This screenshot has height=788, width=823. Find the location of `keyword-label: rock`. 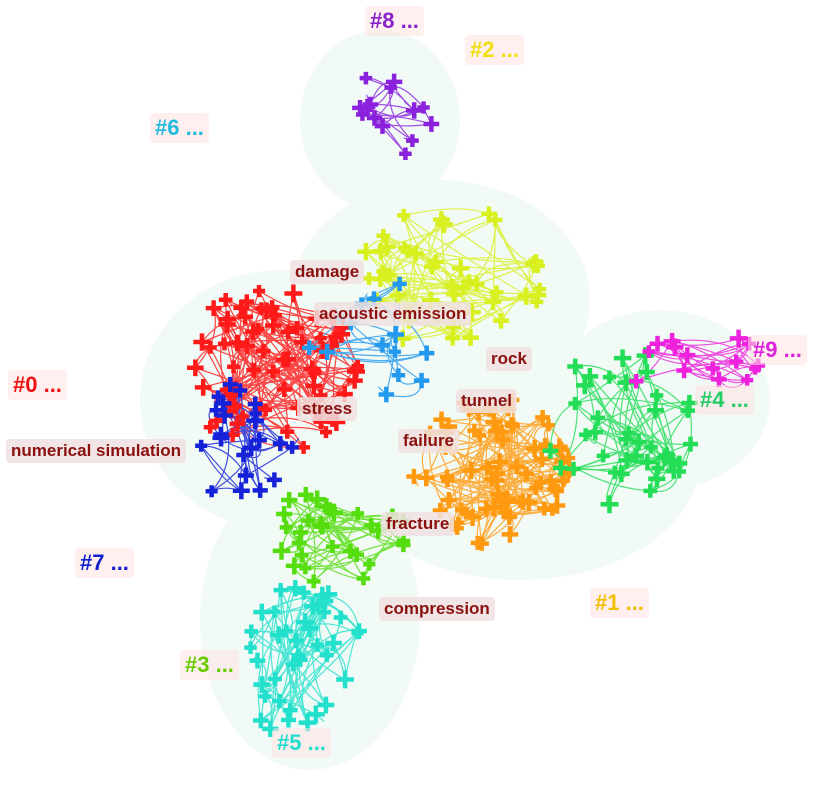

keyword-label: rock is located at coordinates (509, 359).